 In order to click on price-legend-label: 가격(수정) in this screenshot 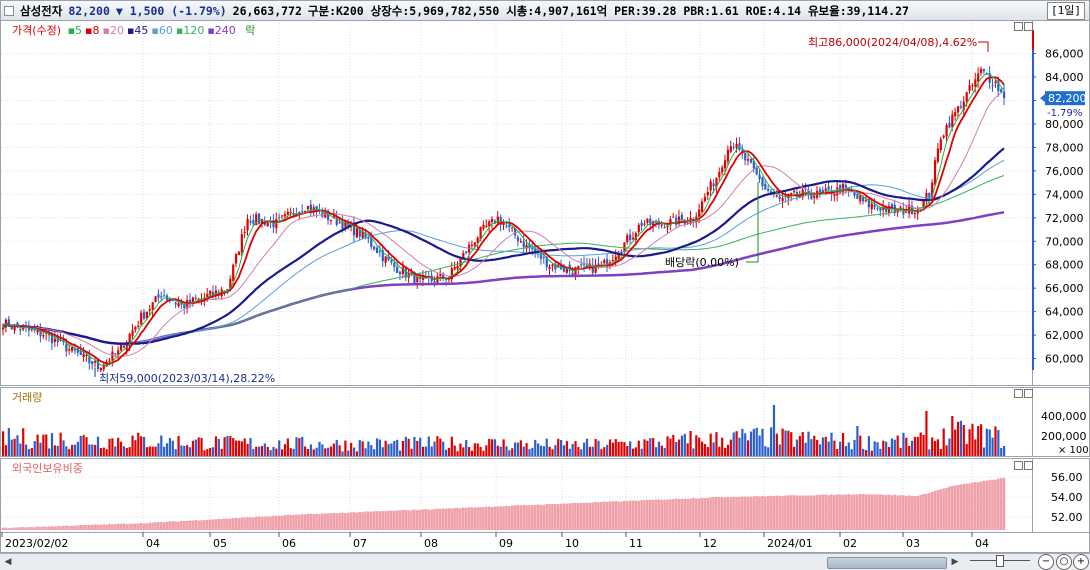, I will do `click(37, 30)`.